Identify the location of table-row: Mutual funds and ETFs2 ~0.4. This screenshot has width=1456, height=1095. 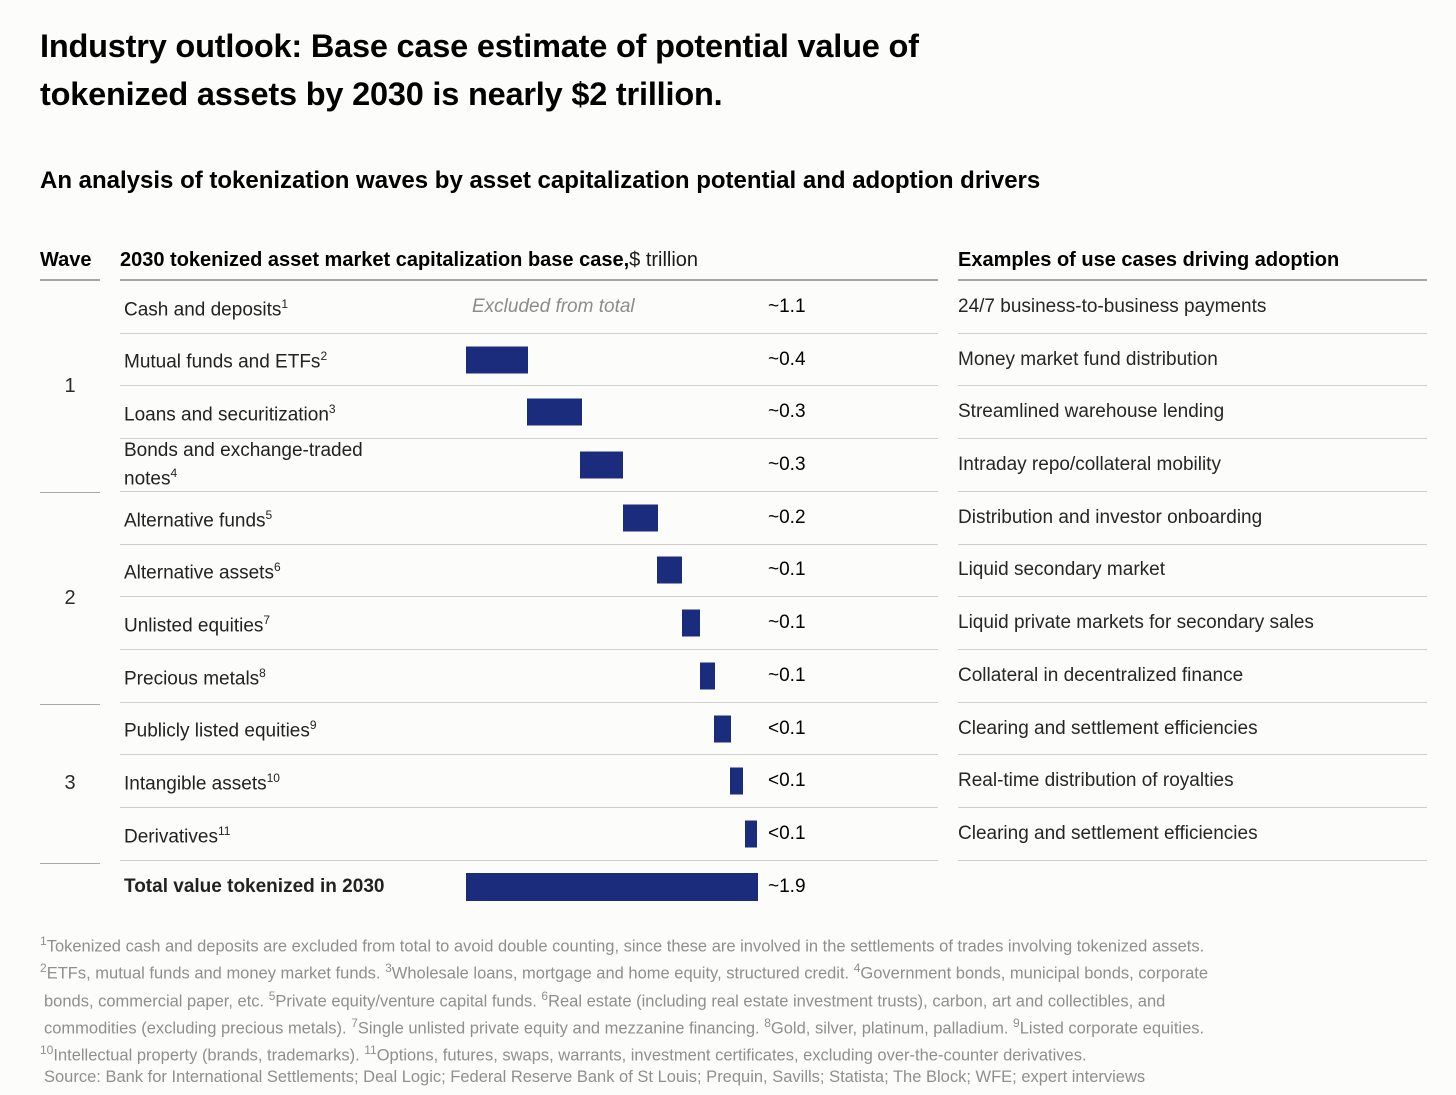
(529, 360).